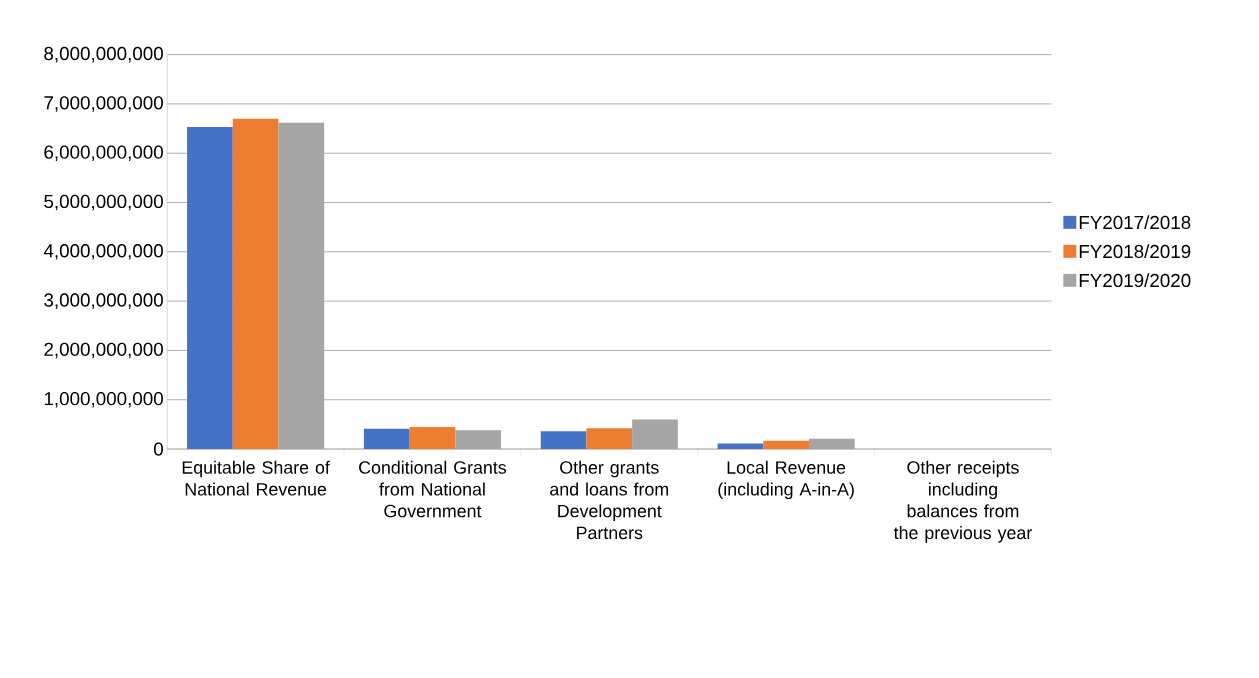 This screenshot has width=1259, height=678. What do you see at coordinates (158, 449) in the screenshot?
I see `y-tick-label: 0` at bounding box center [158, 449].